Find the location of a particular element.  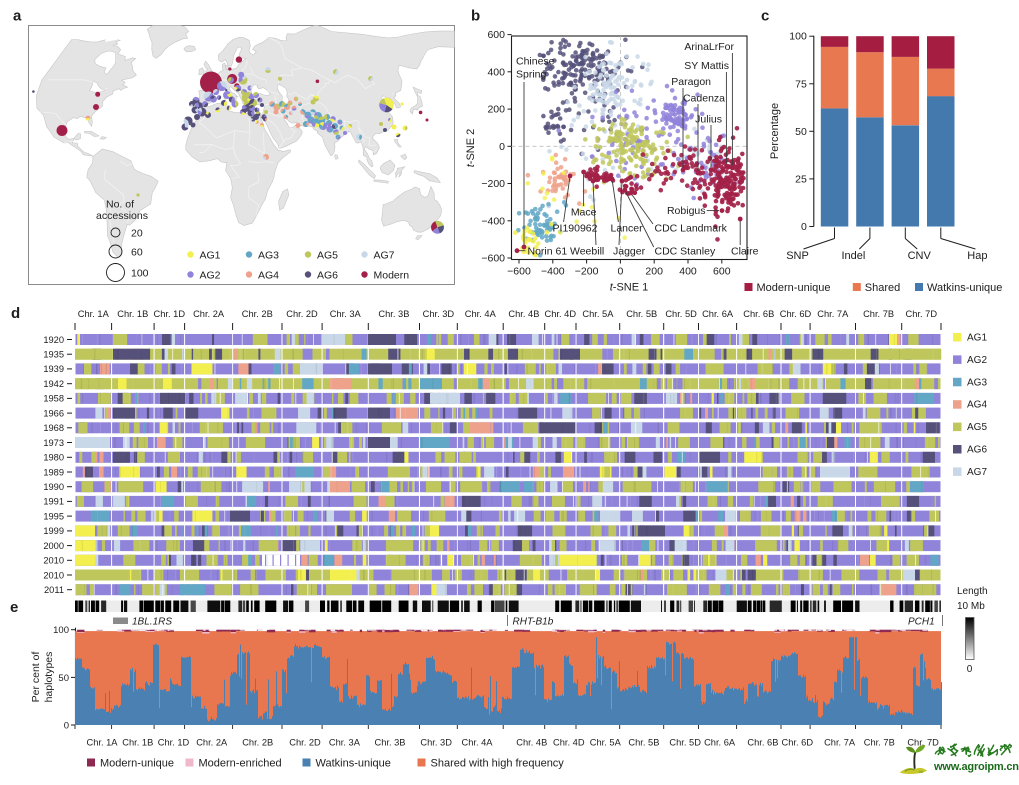

svg-text: AG5 is located at coordinates (327, 256).